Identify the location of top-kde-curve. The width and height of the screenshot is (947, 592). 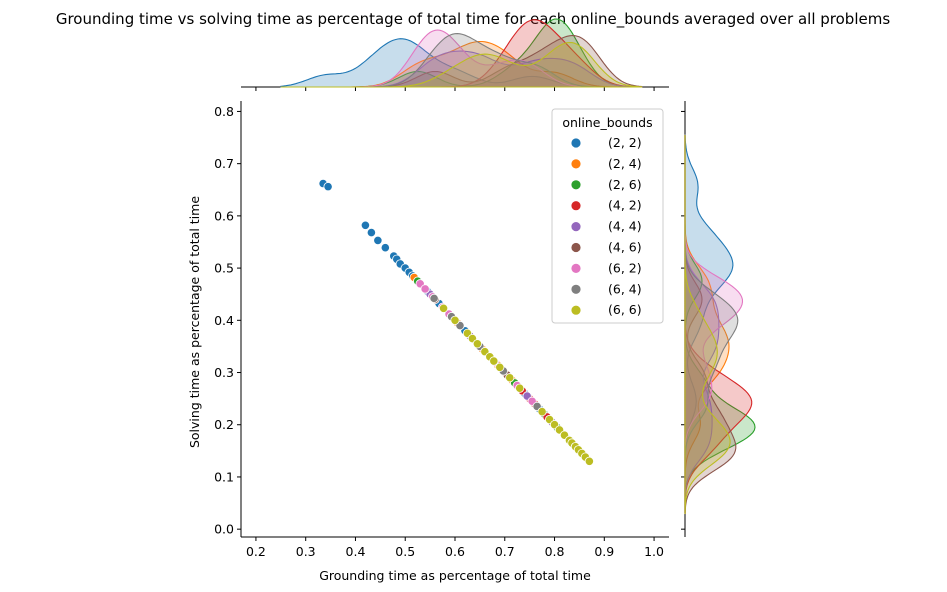
(461, 64).